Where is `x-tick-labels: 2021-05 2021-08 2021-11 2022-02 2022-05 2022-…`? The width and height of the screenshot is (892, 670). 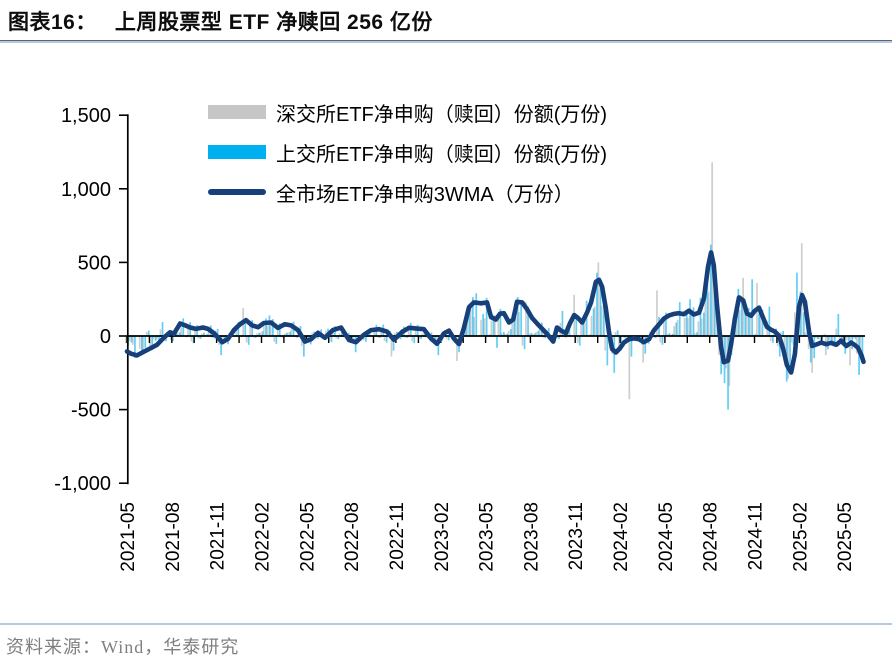 x-tick-labels: 2021-05 2021-08 2021-11 2022-02 2022-05 2022-… is located at coordinates (487, 537).